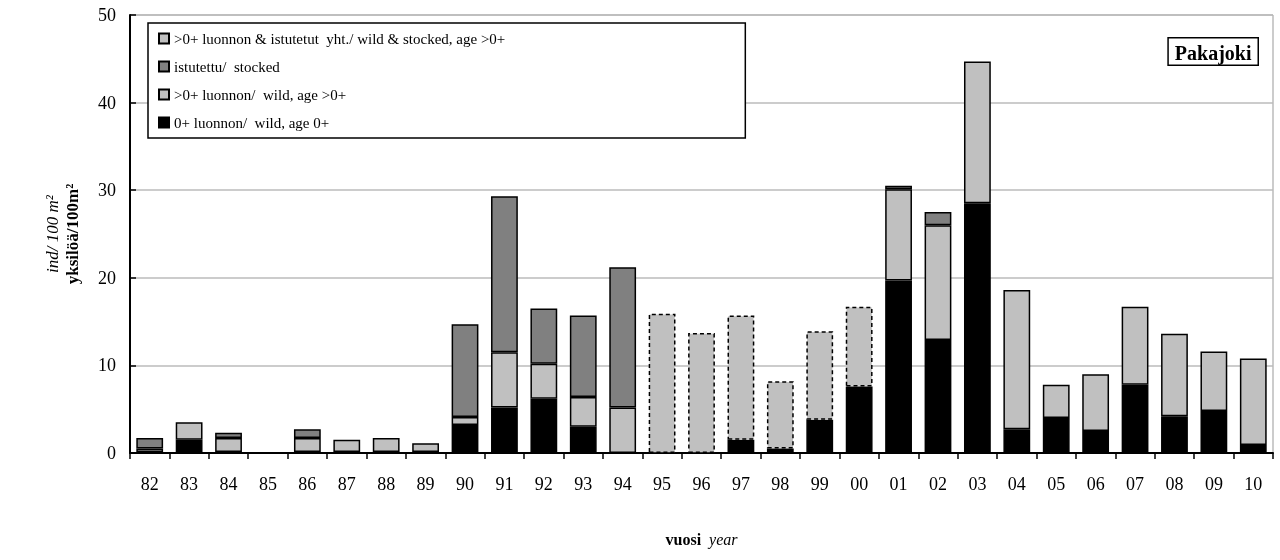 This screenshot has width=1280, height=560. What do you see at coordinates (1135, 484) in the screenshot?
I see `x-tick-label: 07` at bounding box center [1135, 484].